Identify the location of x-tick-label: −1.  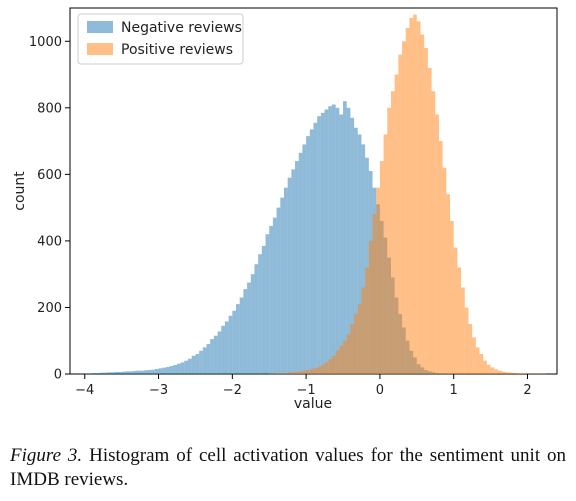
(306, 390).